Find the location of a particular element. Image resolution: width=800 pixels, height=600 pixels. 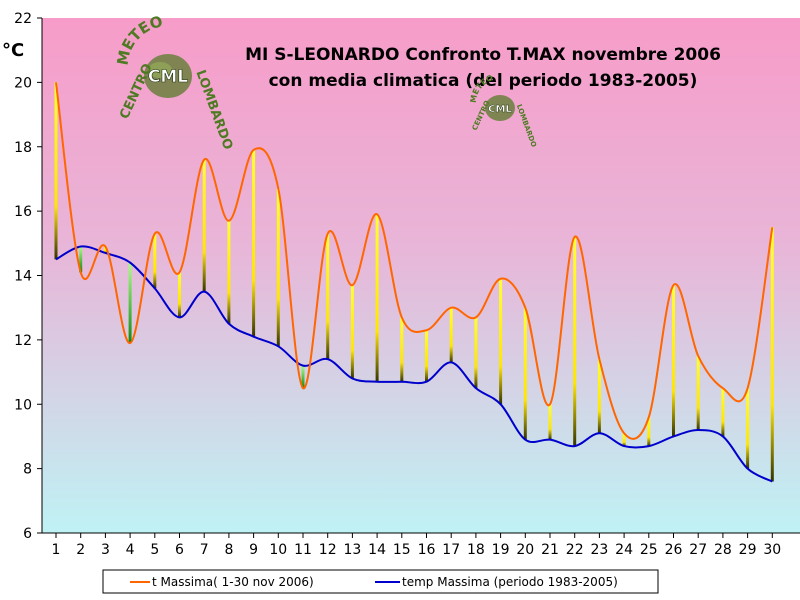

x-tick-label: 7 is located at coordinates (204, 550).